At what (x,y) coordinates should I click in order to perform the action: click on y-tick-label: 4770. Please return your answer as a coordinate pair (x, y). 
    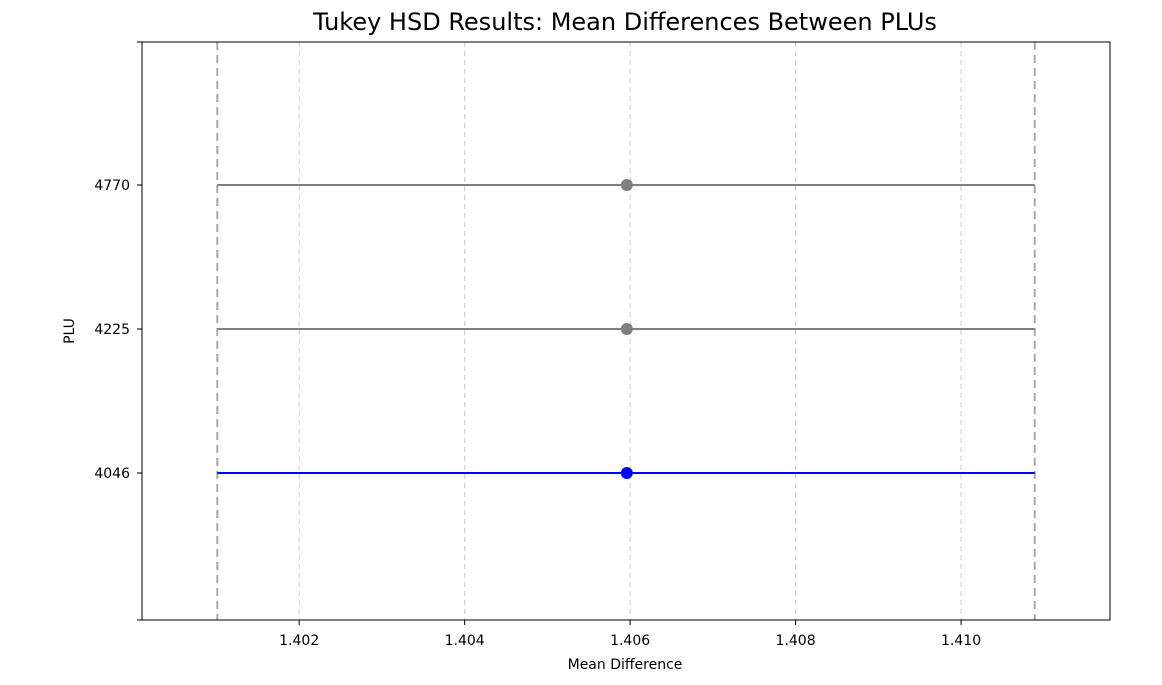
    Looking at the image, I should click on (112, 186).